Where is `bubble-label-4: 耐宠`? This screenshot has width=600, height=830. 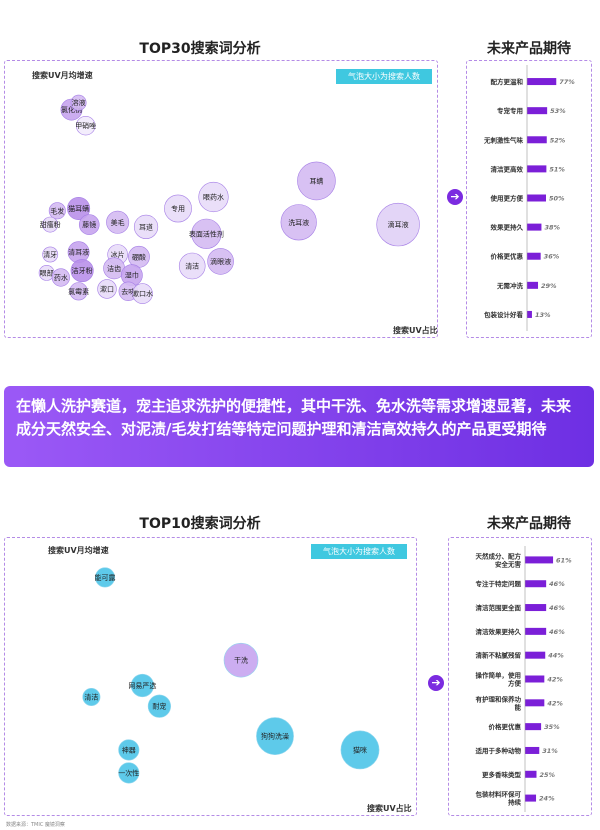
bubble-label-4: 耐宠 is located at coordinates (159, 706).